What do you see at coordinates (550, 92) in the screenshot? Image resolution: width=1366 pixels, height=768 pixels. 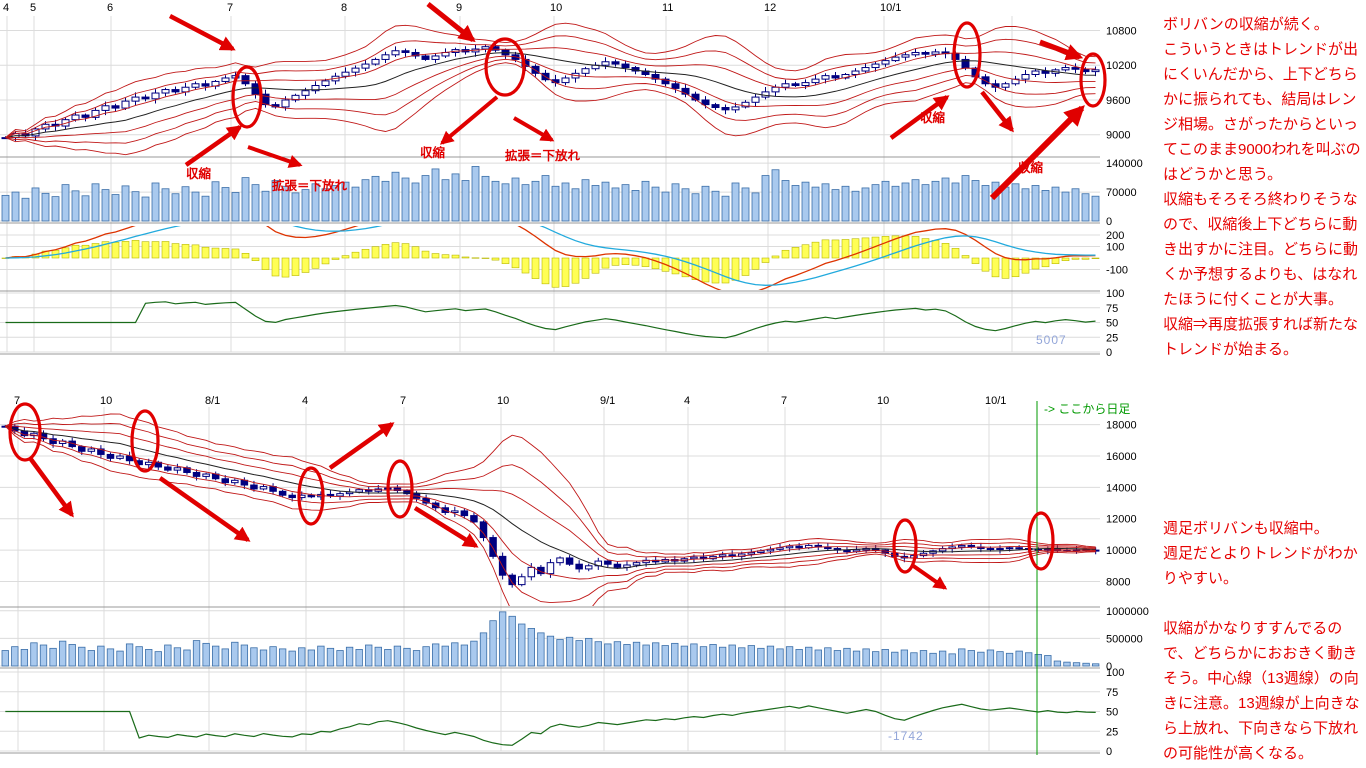 I see `price-panel` at bounding box center [550, 92].